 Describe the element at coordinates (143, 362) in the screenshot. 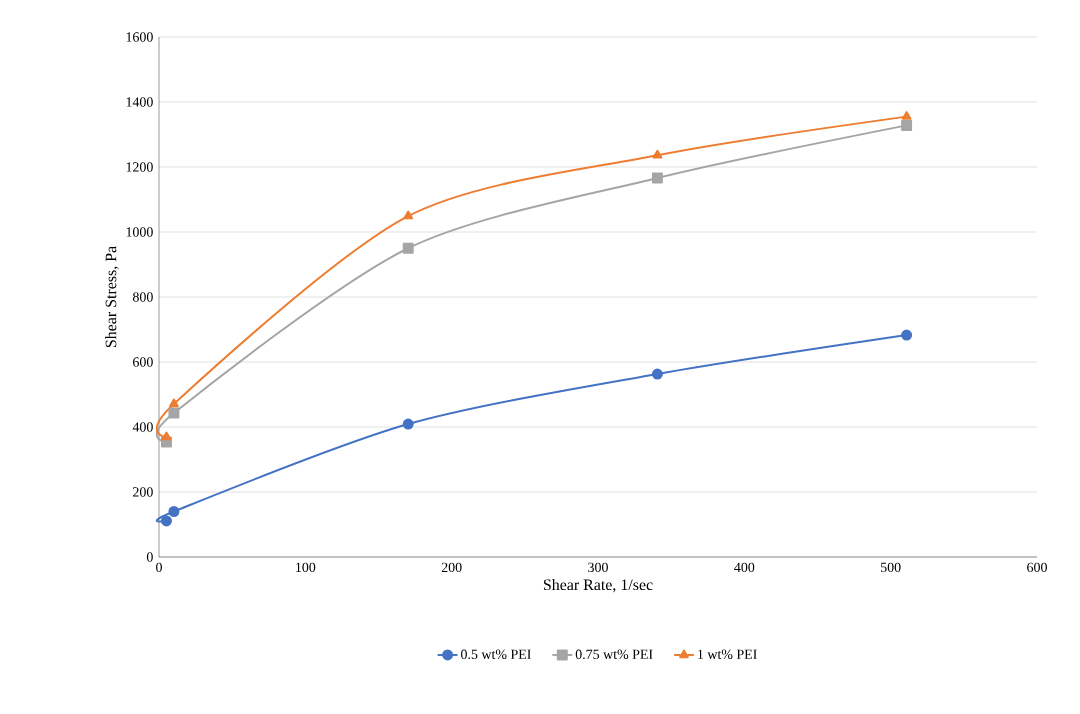

I see `y-tick-label: 600` at that location.